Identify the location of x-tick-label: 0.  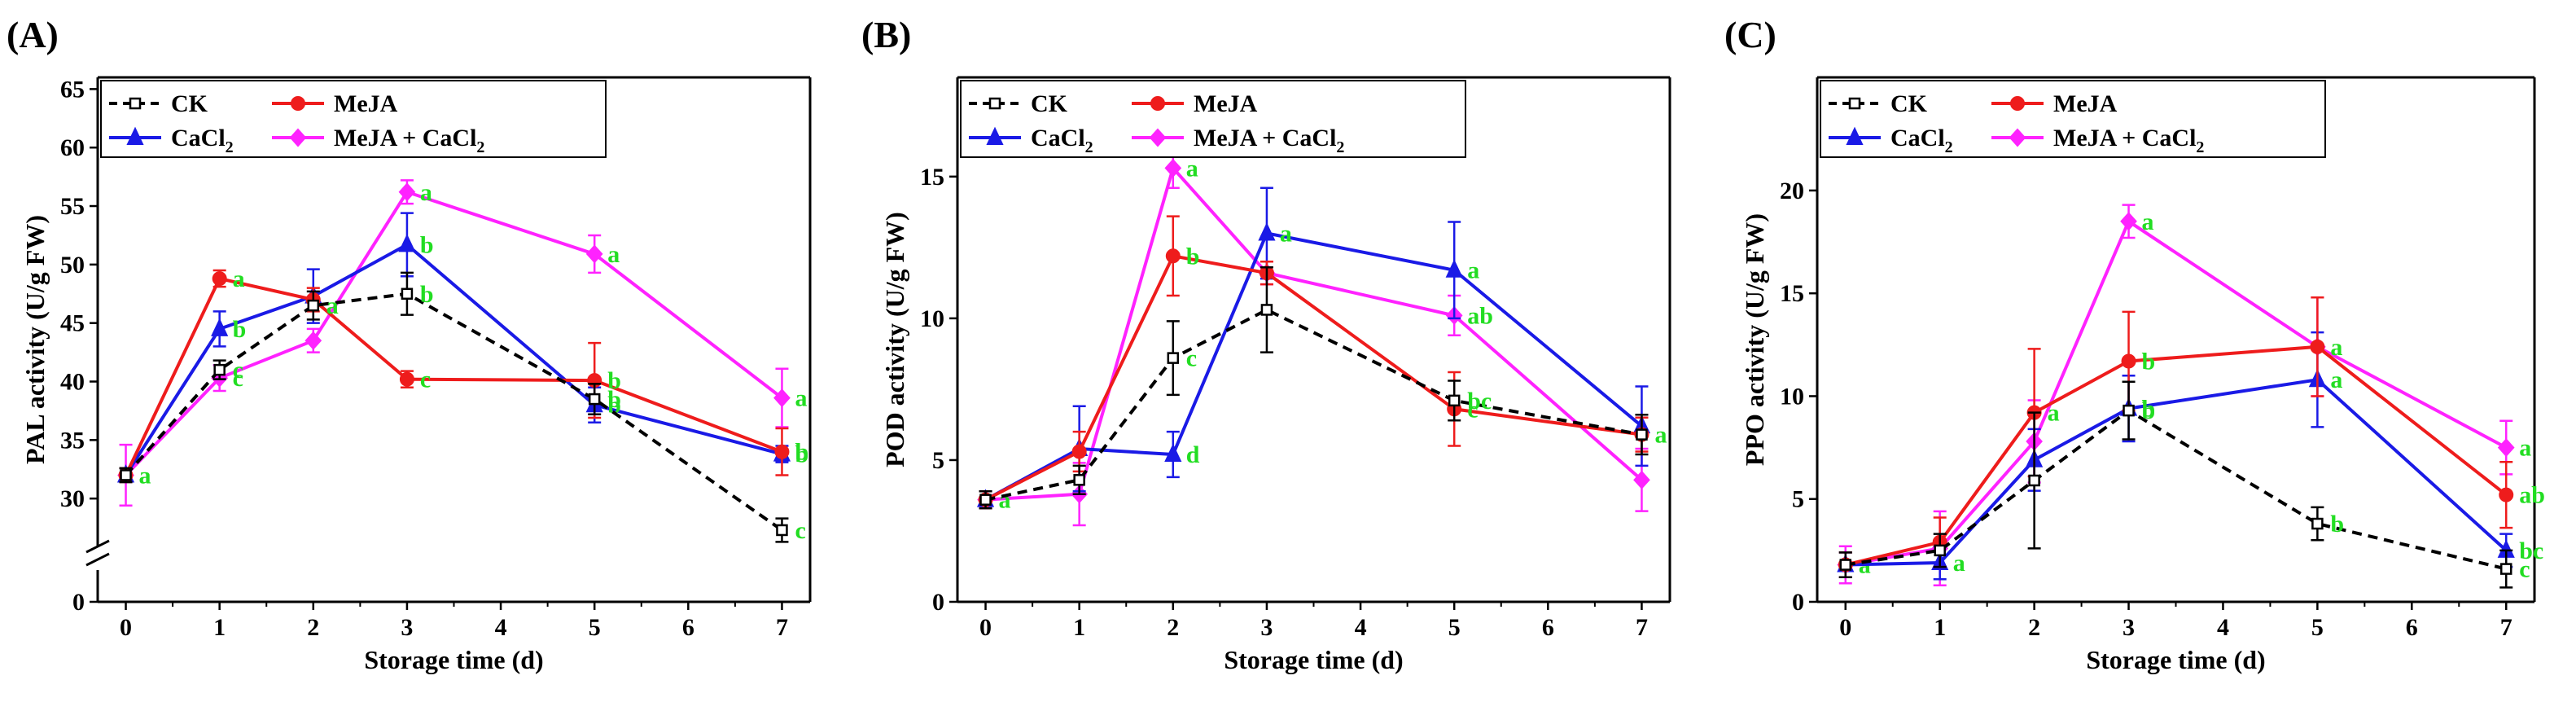
(986, 627).